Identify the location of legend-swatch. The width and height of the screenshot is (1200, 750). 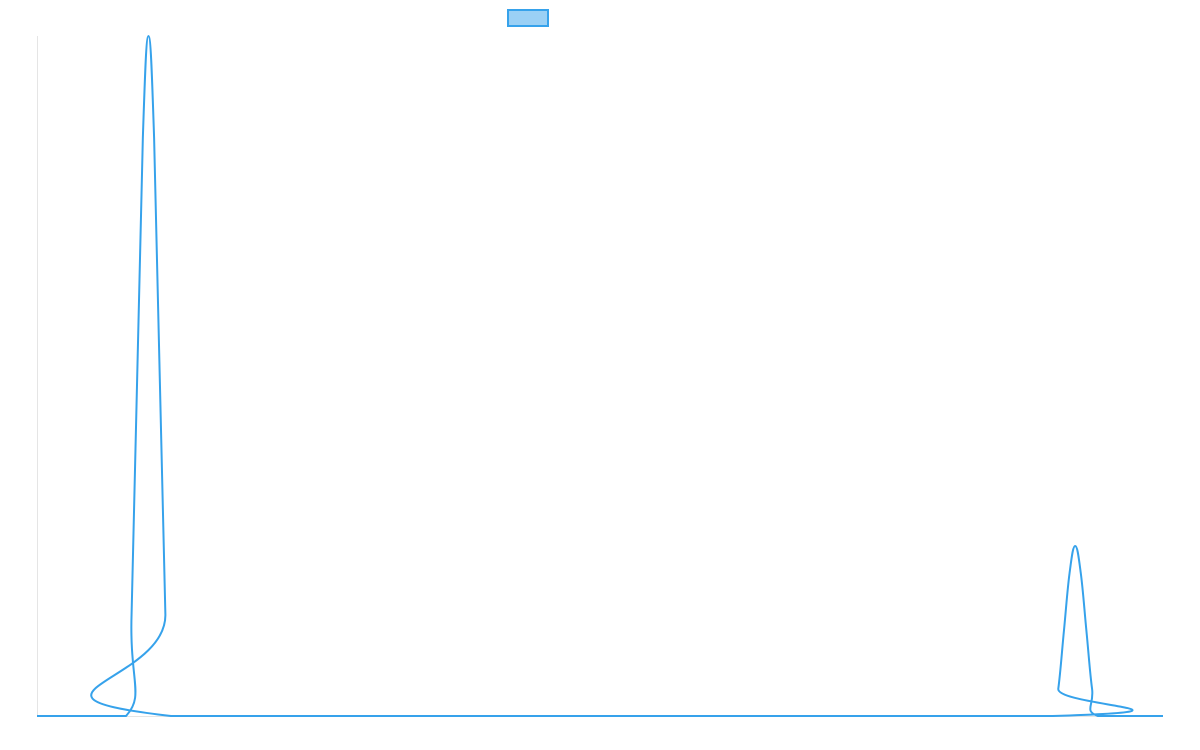
(528, 18).